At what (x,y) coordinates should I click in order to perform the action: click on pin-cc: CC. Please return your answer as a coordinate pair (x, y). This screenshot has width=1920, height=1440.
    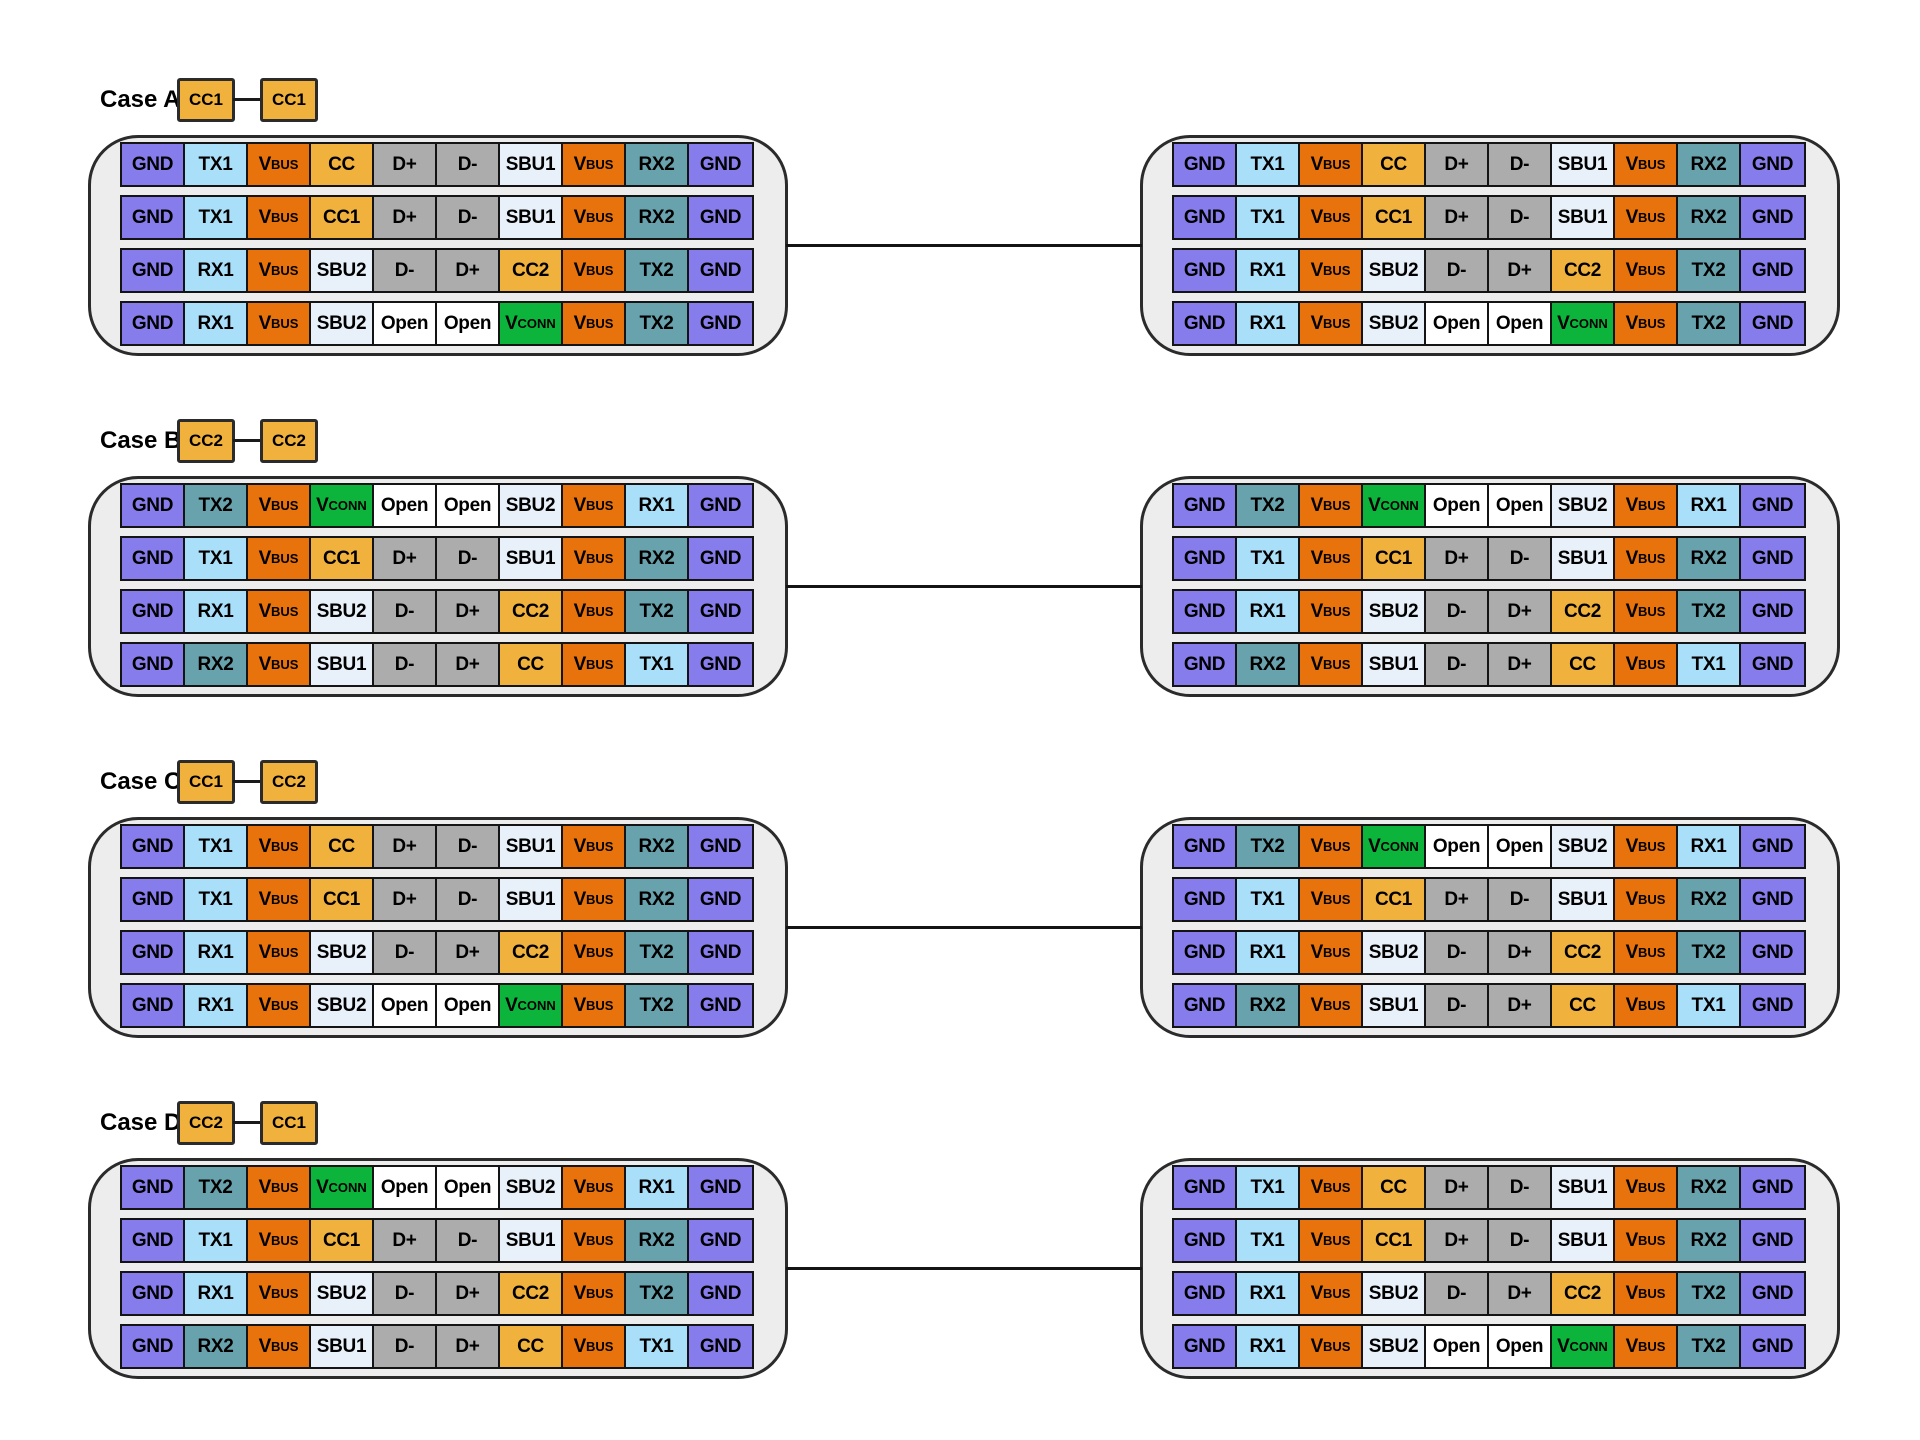
    Looking at the image, I should click on (1394, 1187).